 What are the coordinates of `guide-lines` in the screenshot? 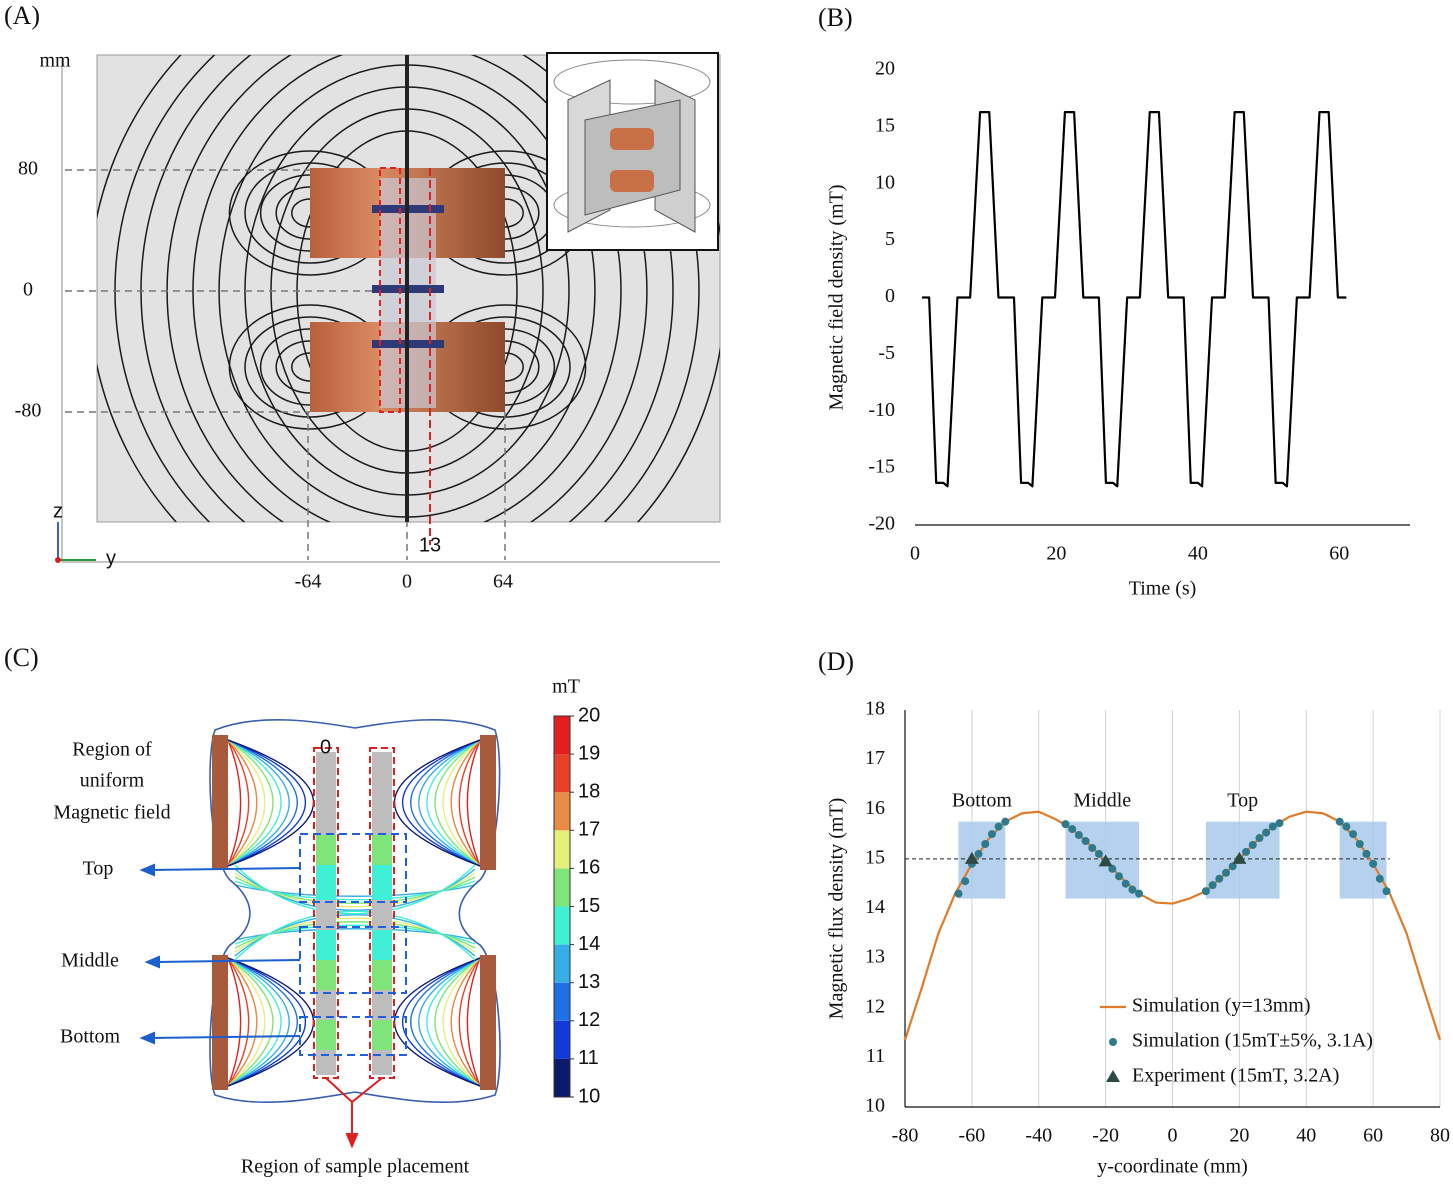 It's located at (285, 364).